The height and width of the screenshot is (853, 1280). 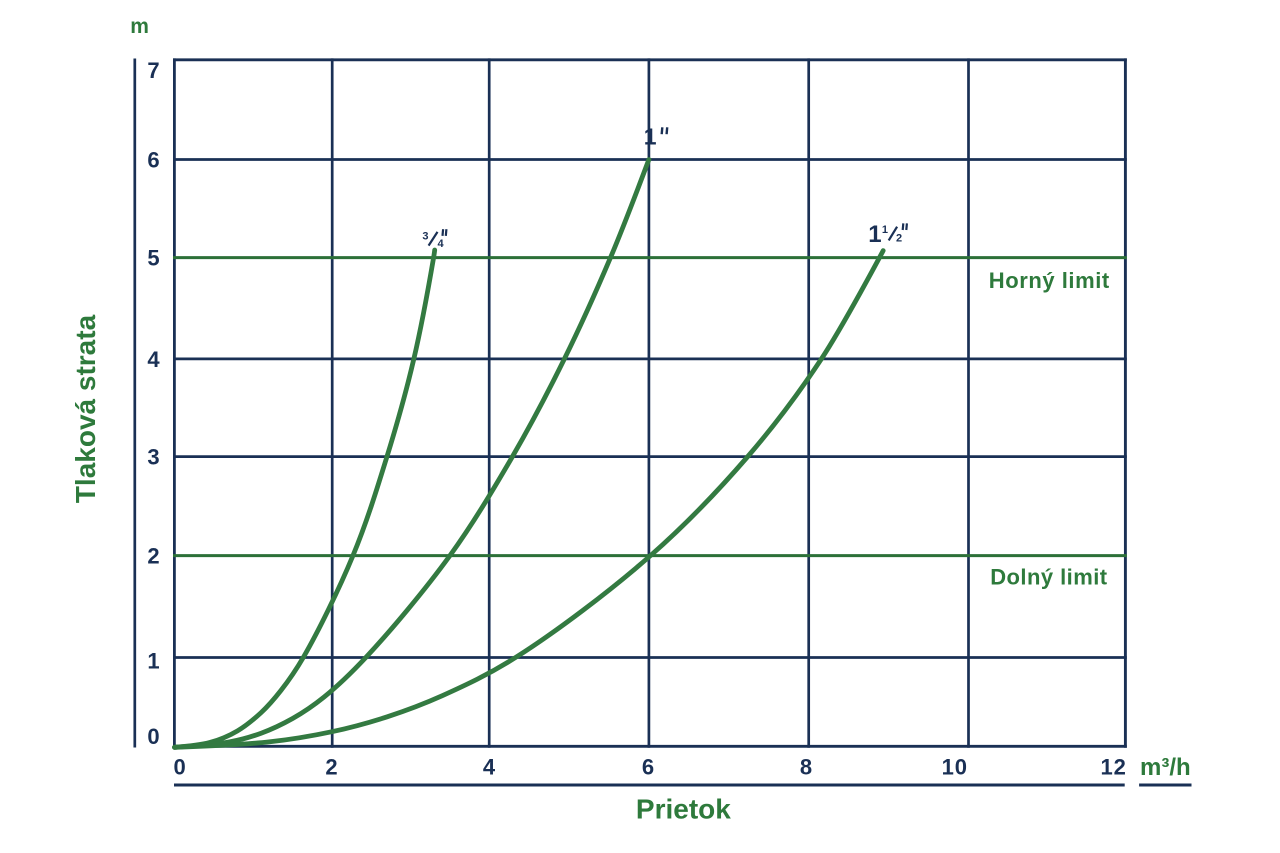 I want to click on svg-text: m, so click(x=139, y=26).